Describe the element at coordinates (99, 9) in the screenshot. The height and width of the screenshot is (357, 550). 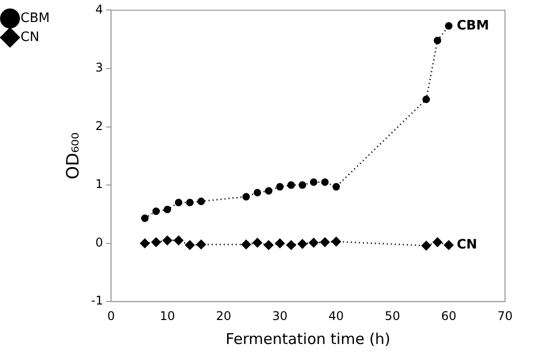
I see `y-tick-label: 4` at that location.